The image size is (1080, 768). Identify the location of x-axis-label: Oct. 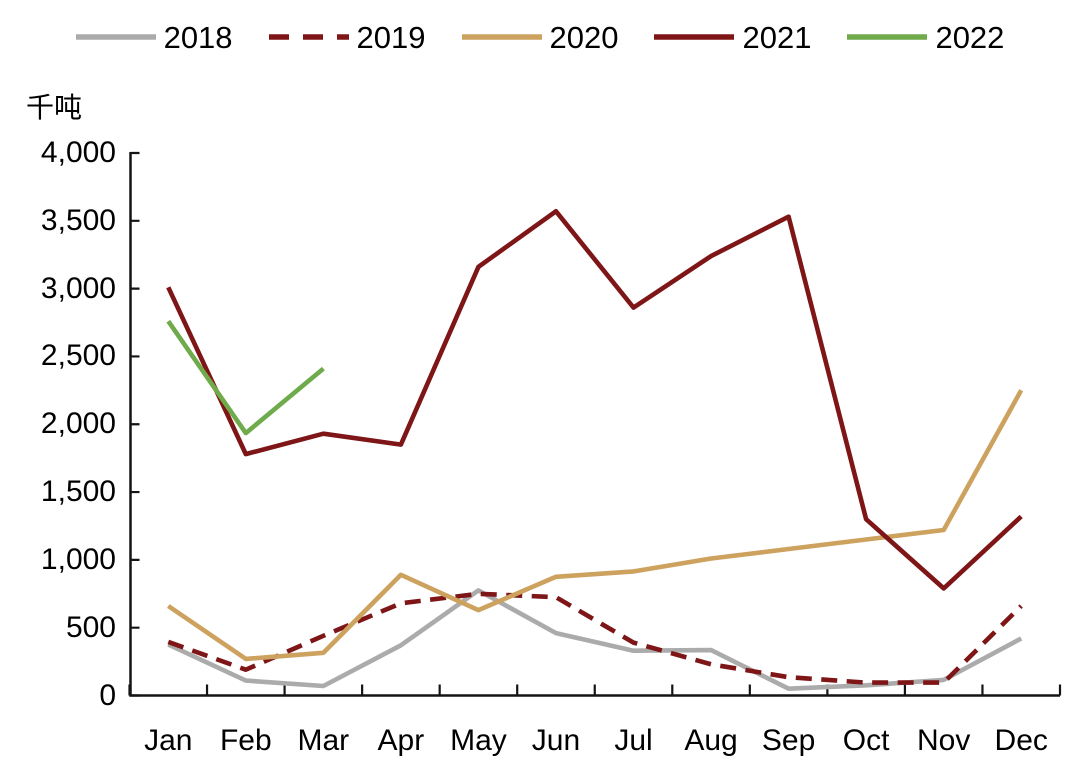
(866, 740).